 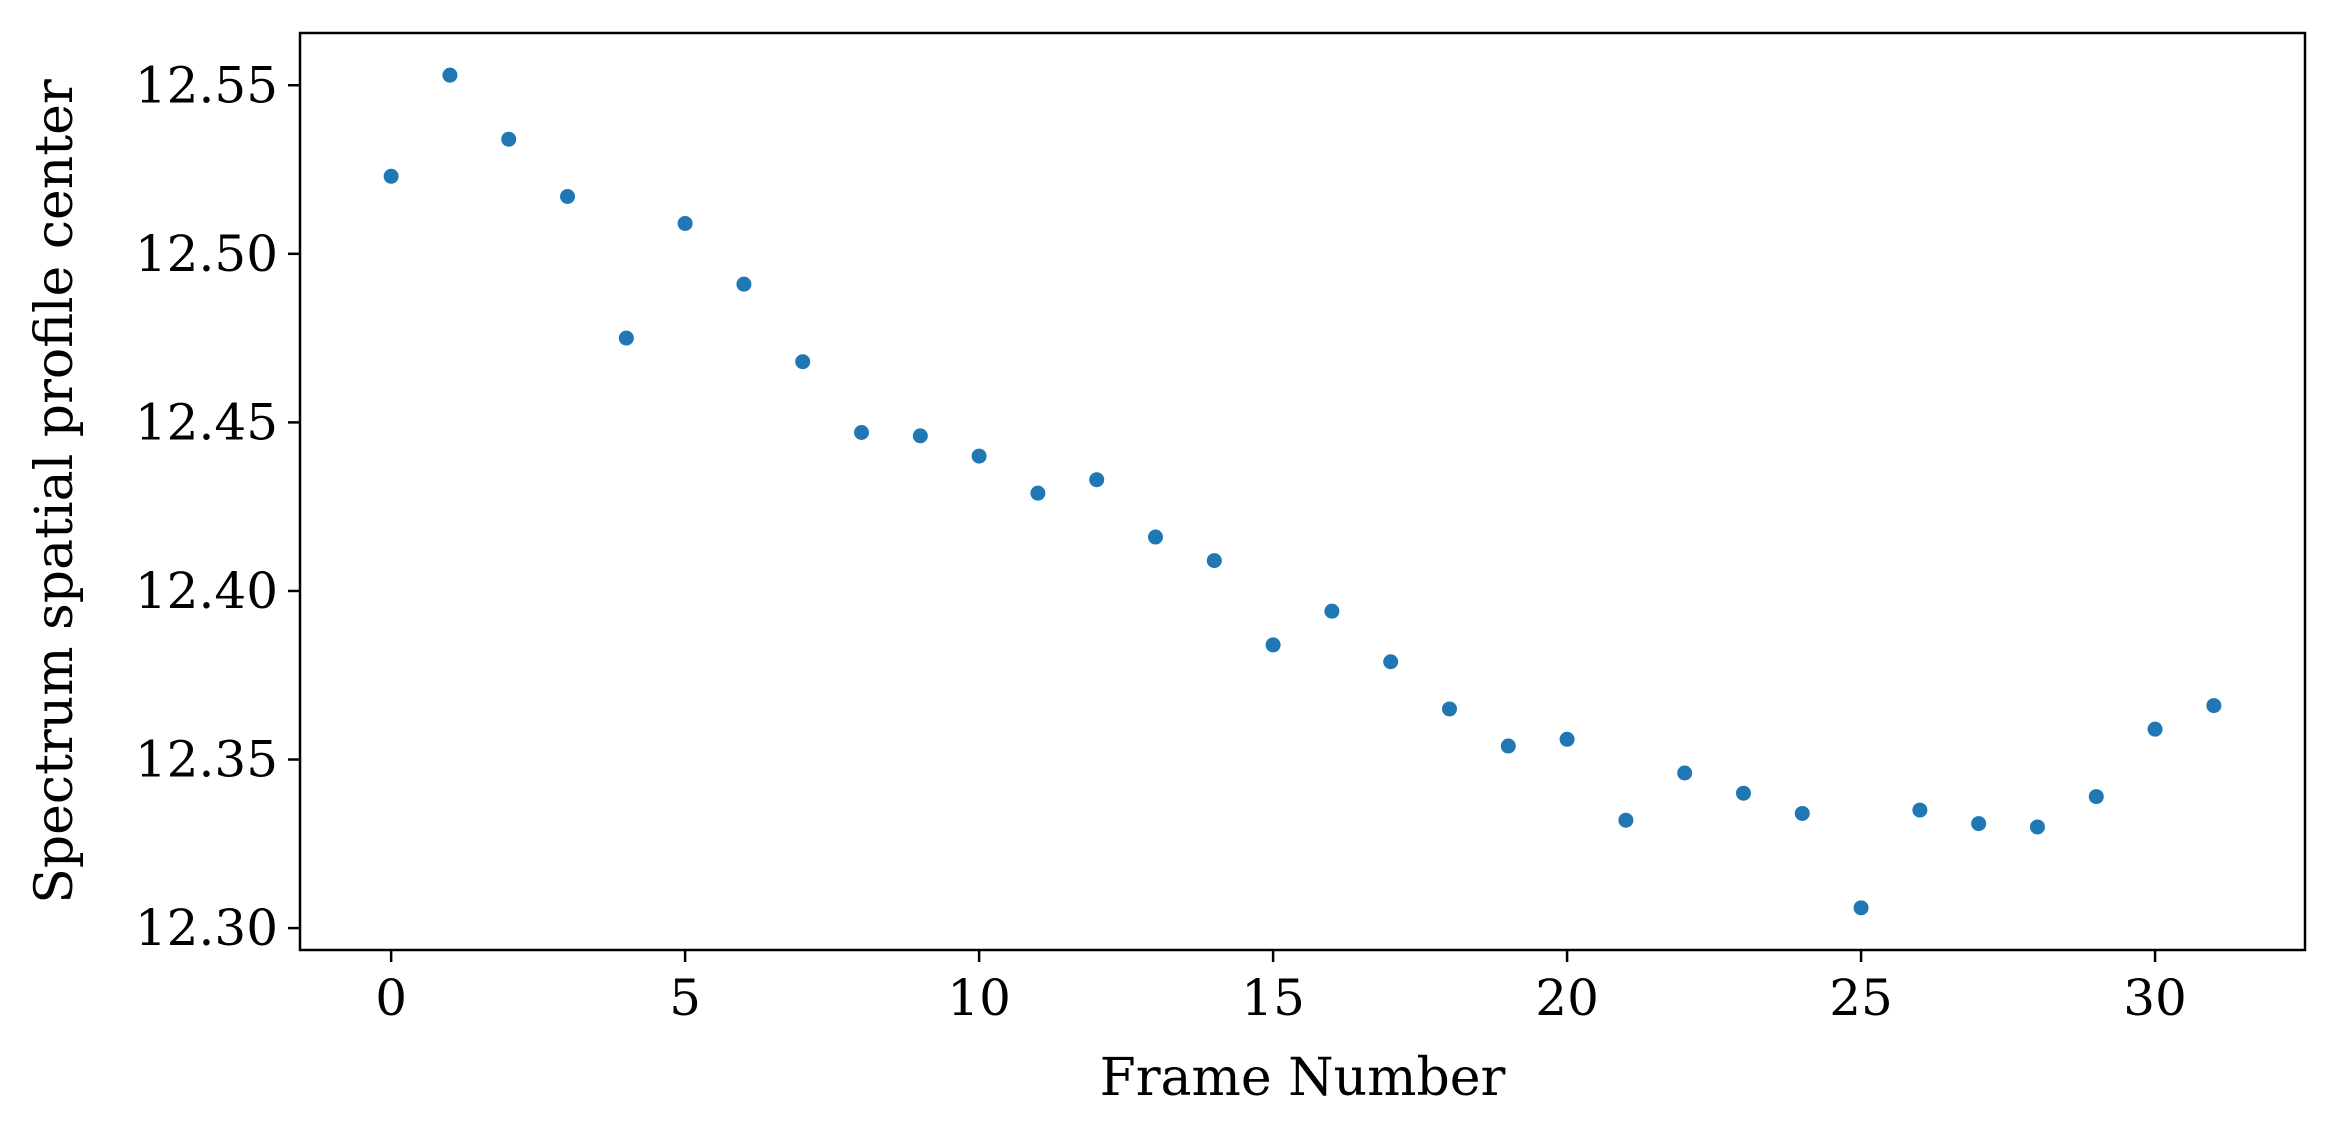 What do you see at coordinates (1861, 998) in the screenshot?
I see `x-tick-label: 25` at bounding box center [1861, 998].